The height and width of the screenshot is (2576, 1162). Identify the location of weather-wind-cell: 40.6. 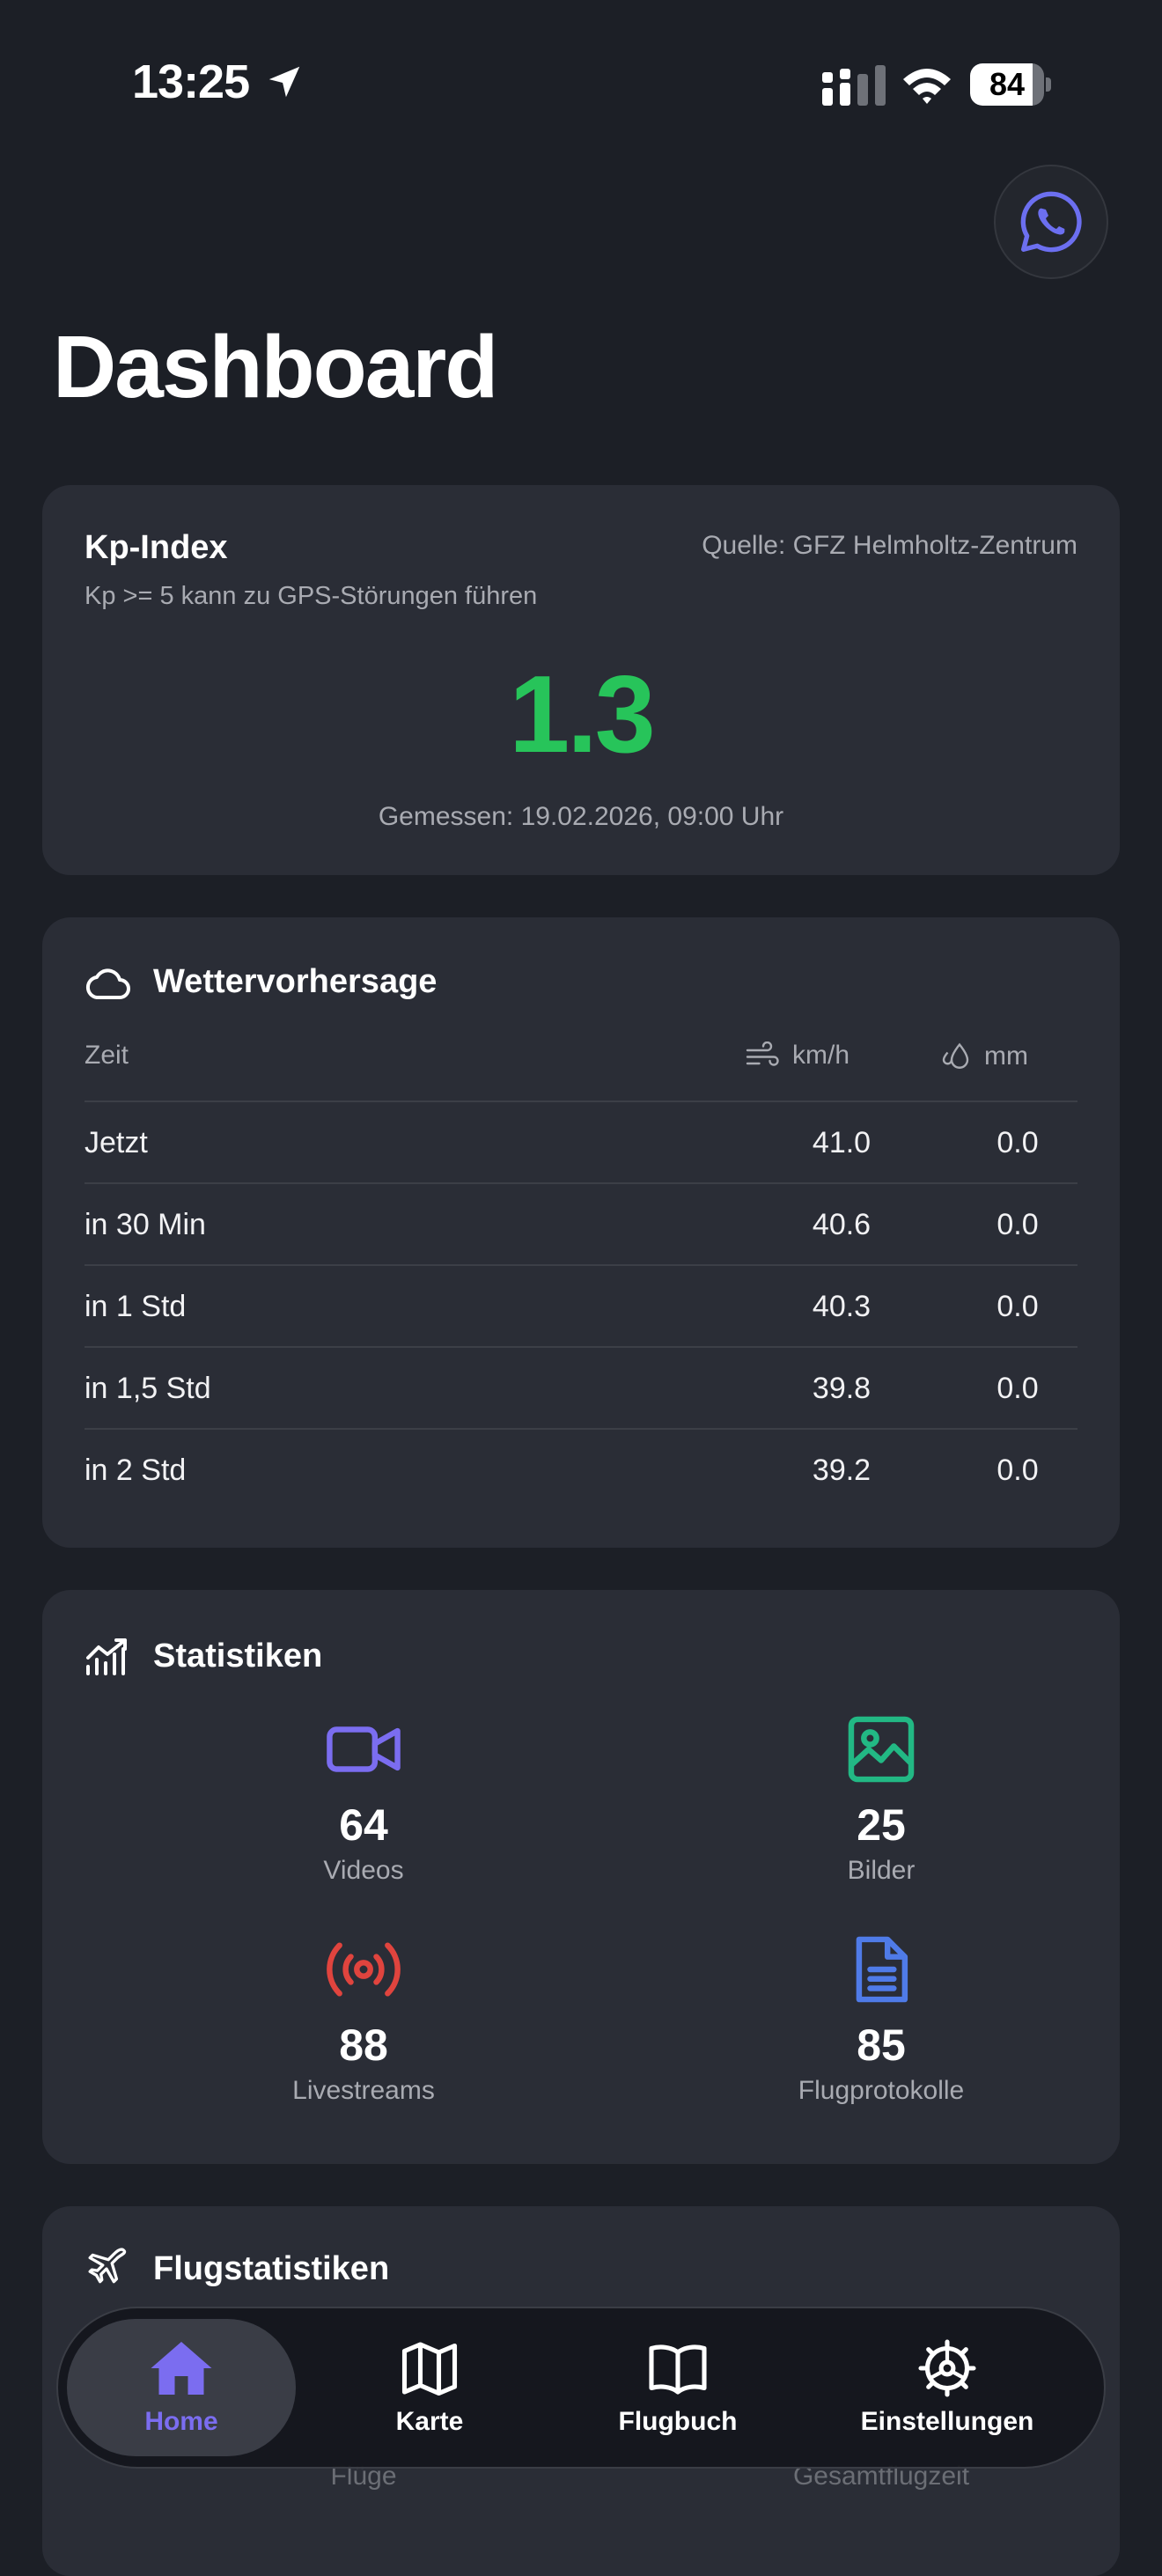
(842, 1225).